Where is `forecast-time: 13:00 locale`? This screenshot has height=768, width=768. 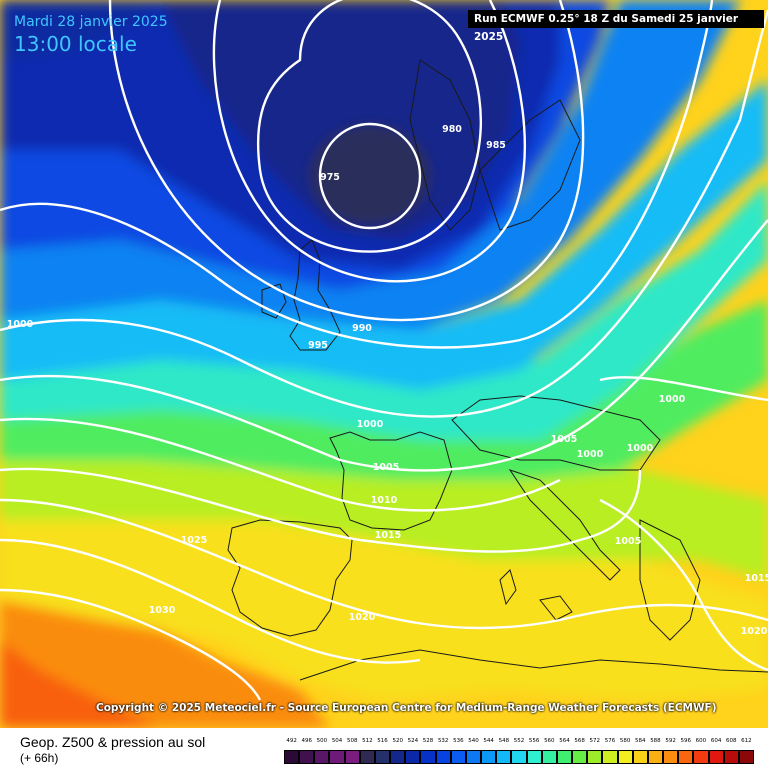
forecast-time: 13:00 locale is located at coordinates (75, 44).